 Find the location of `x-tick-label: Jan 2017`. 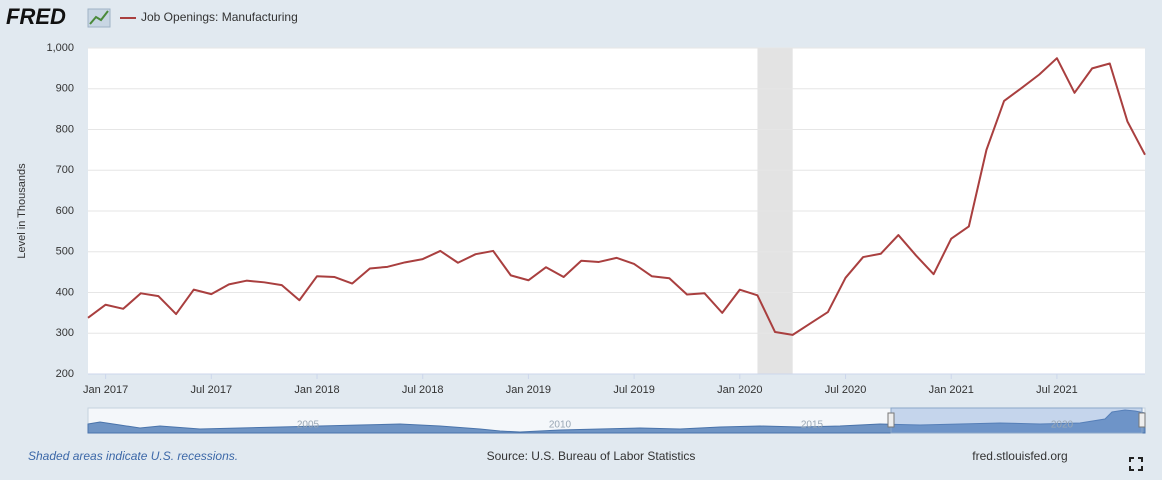

x-tick-label: Jan 2017 is located at coordinates (105, 390).